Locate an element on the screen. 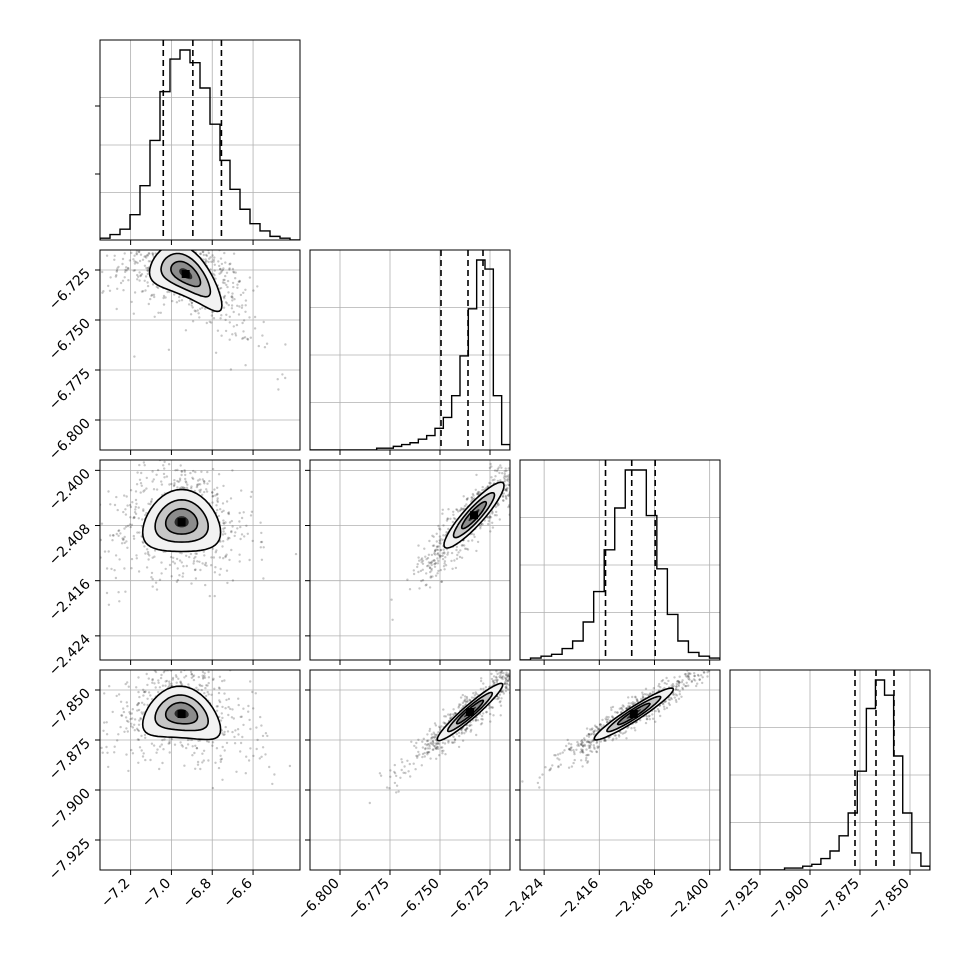  scatter-panel-0-2: −2.424 −2.416 −2.408 −2.400 is located at coordinates (173, 569).